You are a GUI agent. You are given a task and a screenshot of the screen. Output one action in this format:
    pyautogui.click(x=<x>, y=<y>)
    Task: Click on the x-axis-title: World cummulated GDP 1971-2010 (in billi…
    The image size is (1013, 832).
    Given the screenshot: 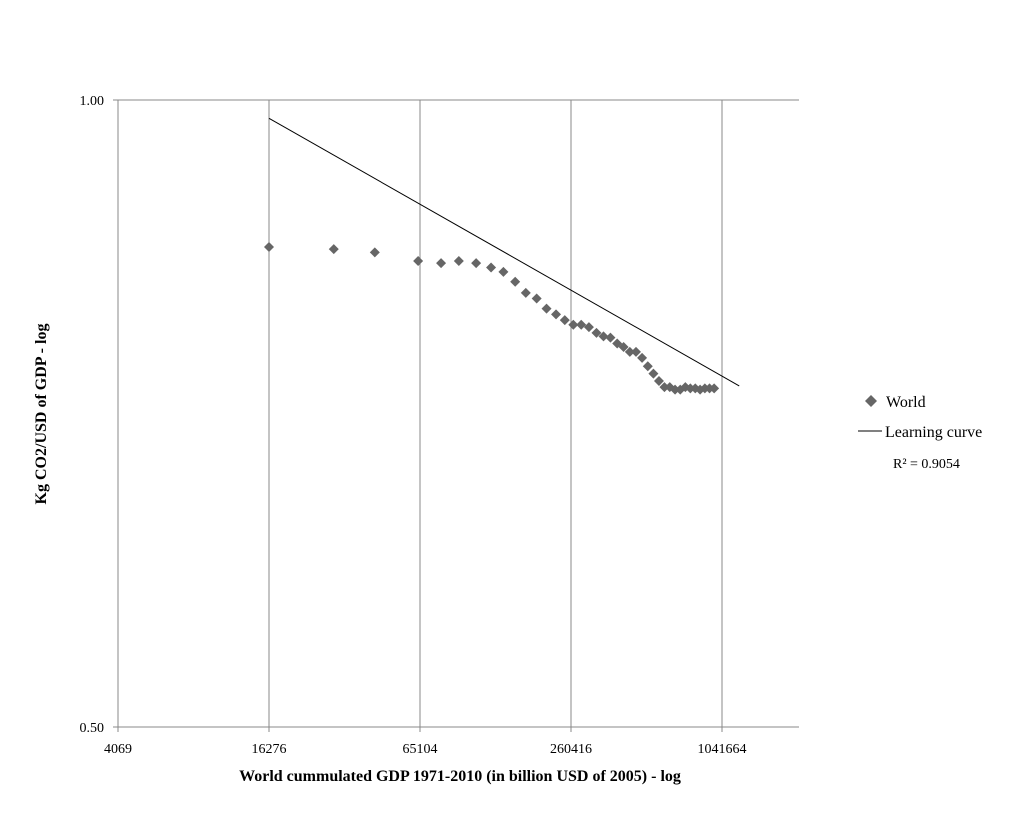 What is the action you would take?
    pyautogui.click(x=460, y=776)
    